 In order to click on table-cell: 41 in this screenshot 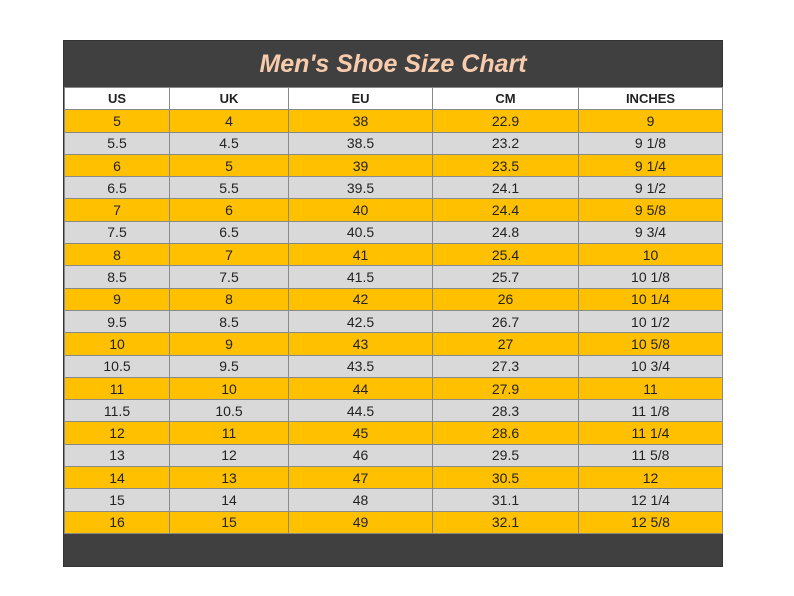, I will do `click(360, 255)`.